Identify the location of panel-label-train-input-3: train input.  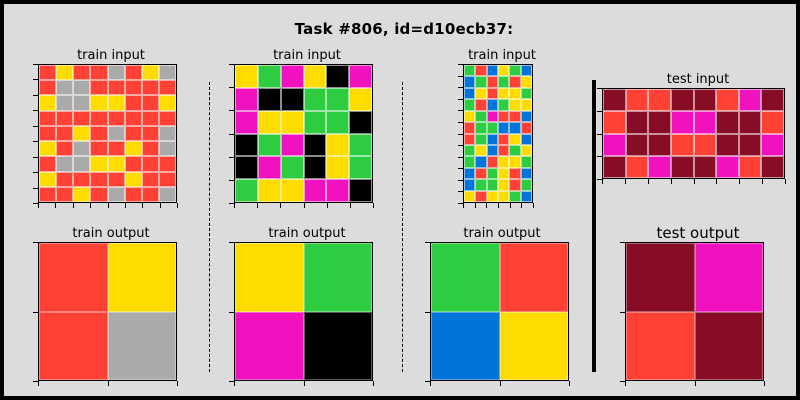
(502, 55).